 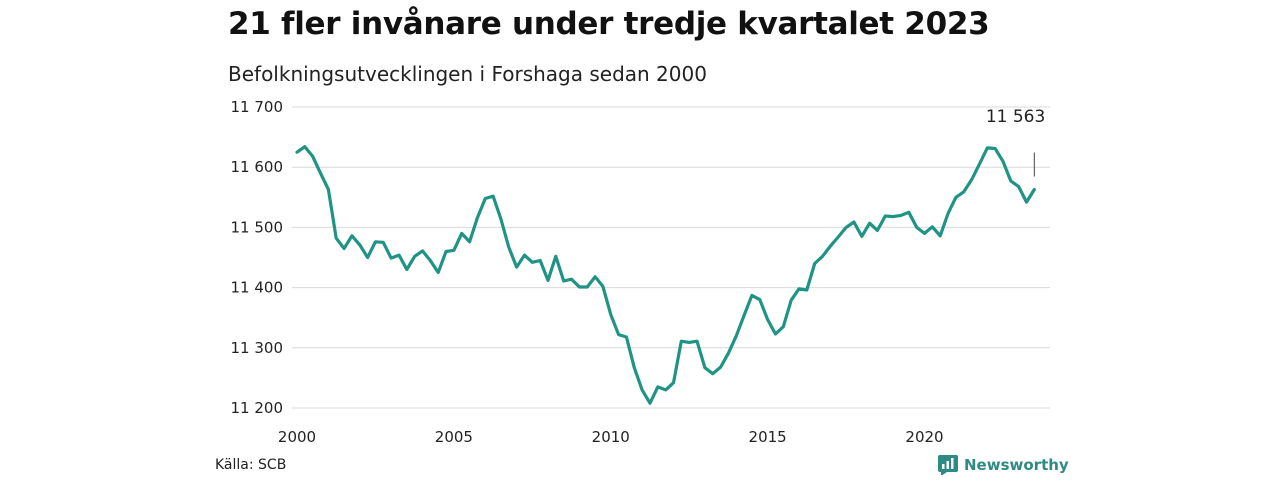 What do you see at coordinates (454, 437) in the screenshot?
I see `x-tick-label: 2005` at bounding box center [454, 437].